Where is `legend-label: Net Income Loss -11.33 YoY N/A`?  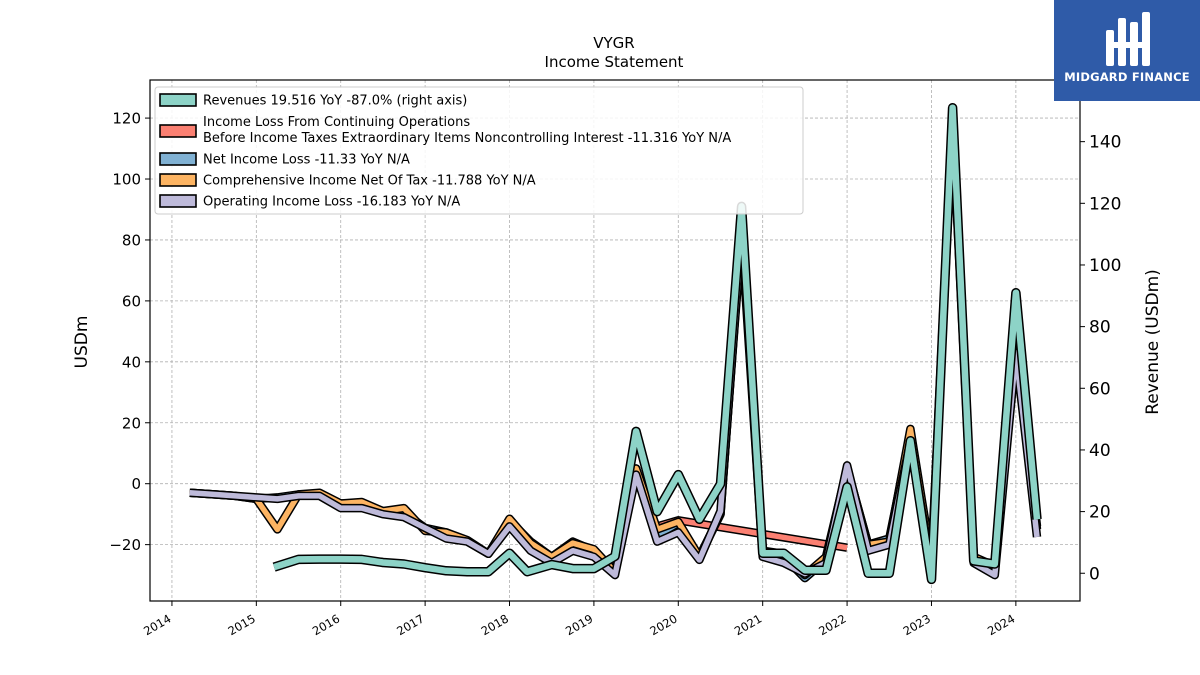
legend-label: Net Income Loss -11.33 YoY N/A is located at coordinates (306, 160).